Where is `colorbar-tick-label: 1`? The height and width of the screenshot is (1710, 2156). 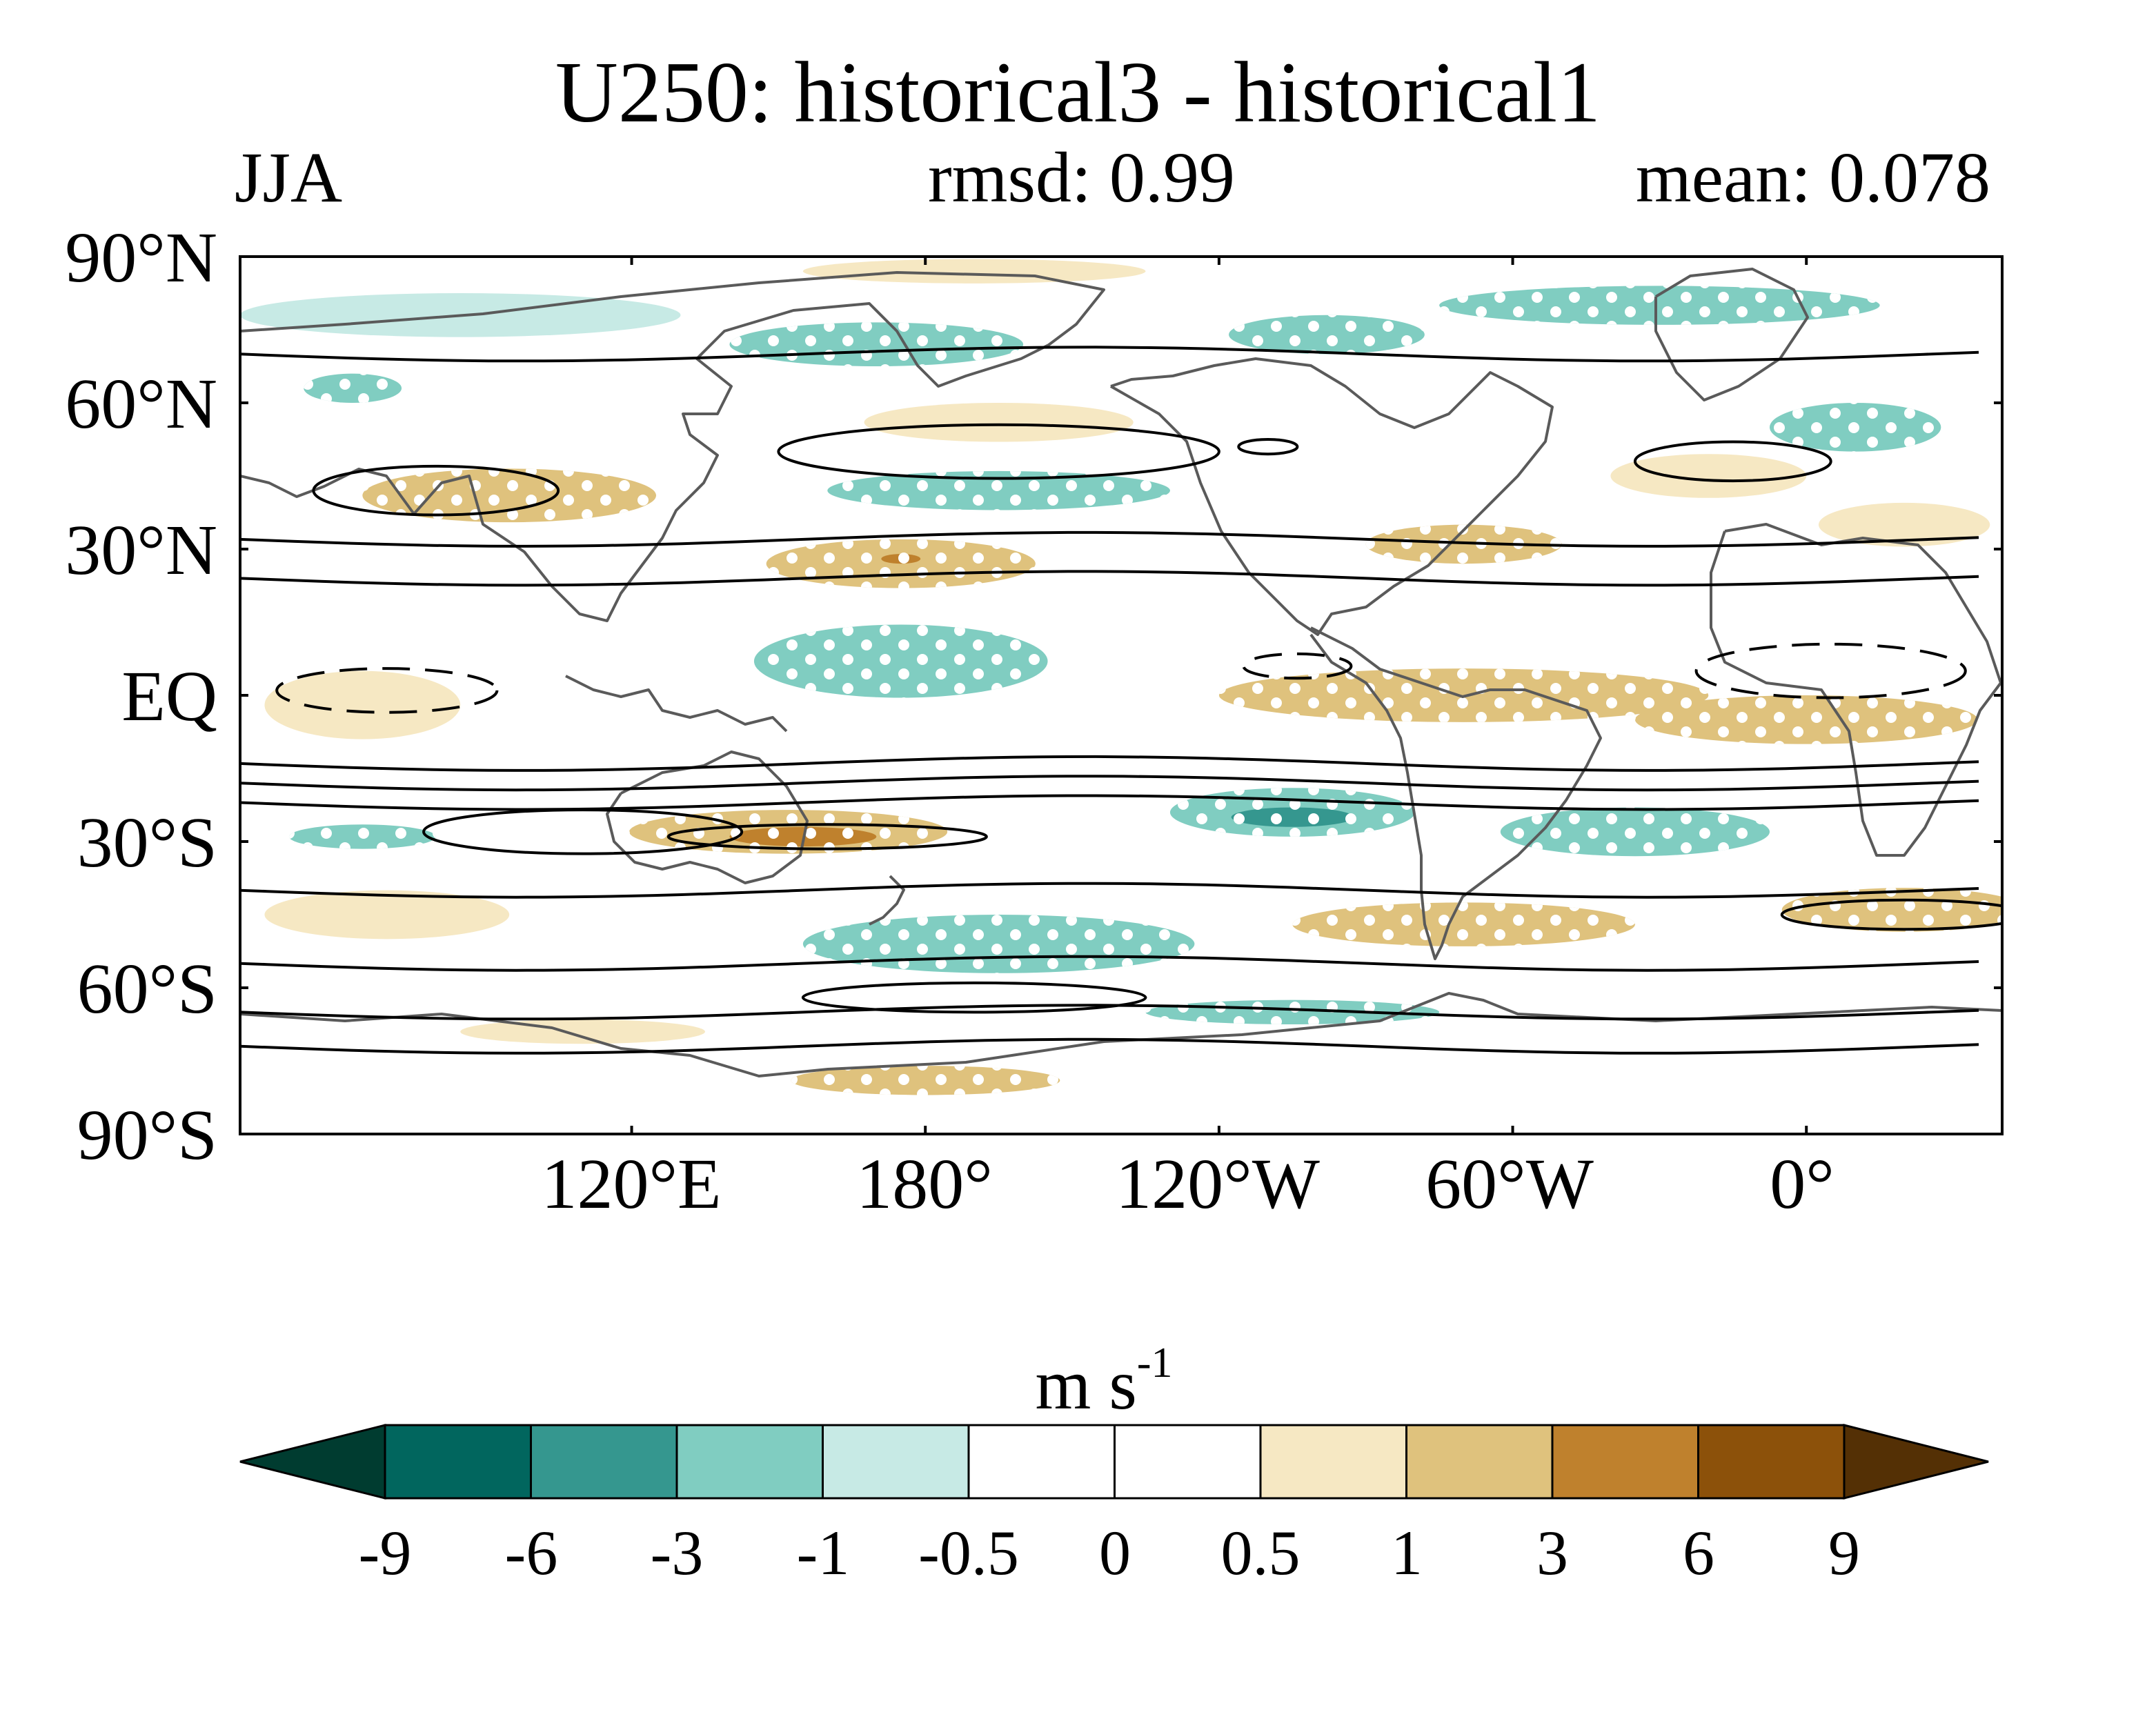
colorbar-tick-label: 1 is located at coordinates (1407, 1553).